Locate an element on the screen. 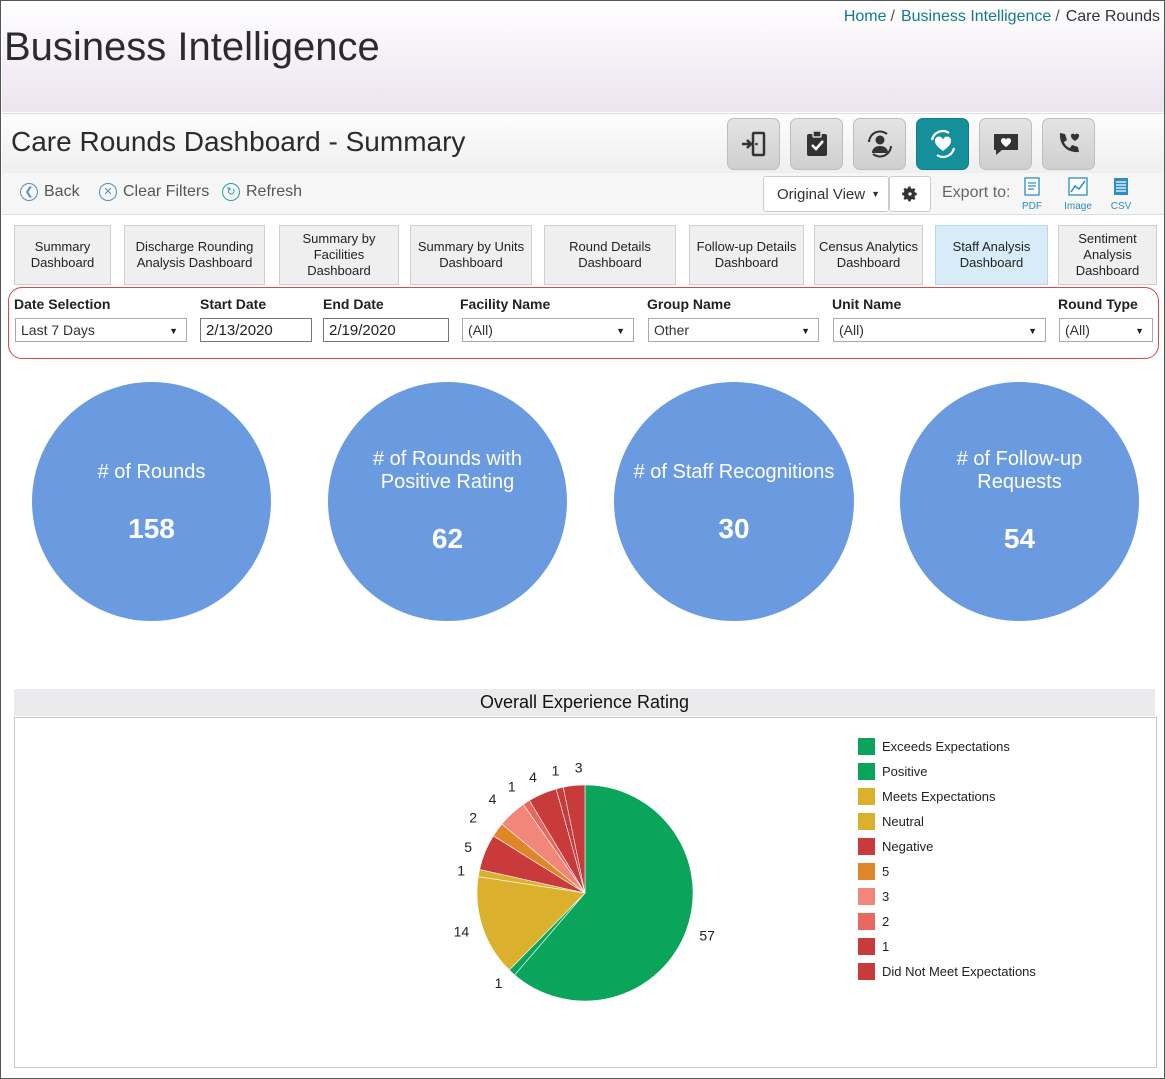 This screenshot has height=1079, width=1165. dashboard-header: Care Rounds Dashboard - Summary is located at coordinates (583, 143).